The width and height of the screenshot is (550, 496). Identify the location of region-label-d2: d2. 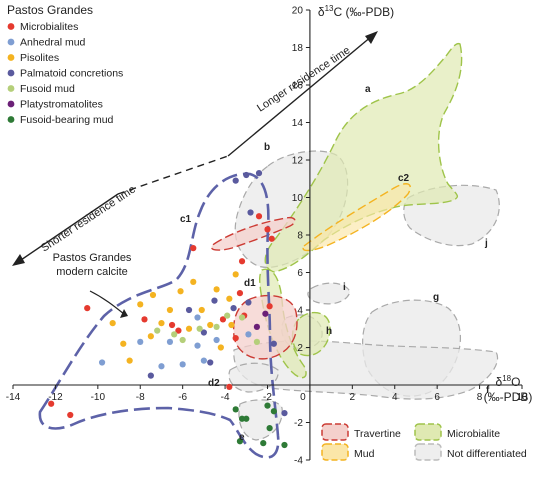
(214, 383).